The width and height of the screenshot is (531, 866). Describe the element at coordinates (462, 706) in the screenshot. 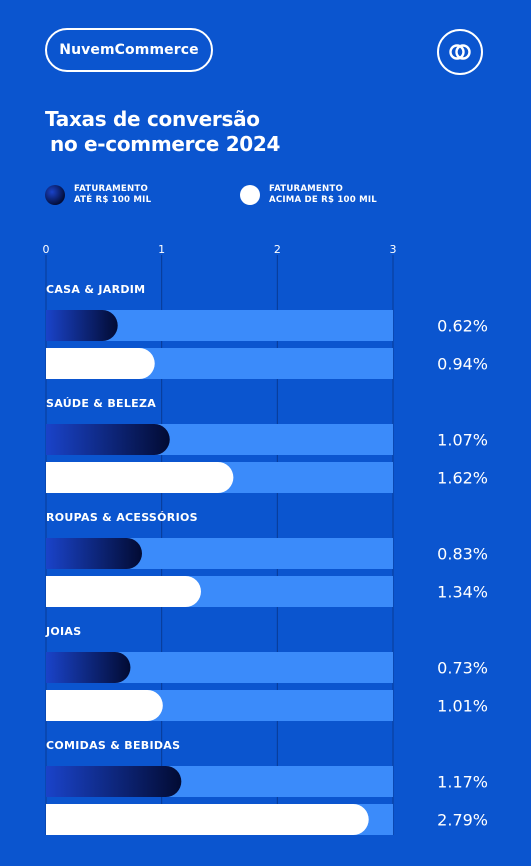

I see `value-label: 1.01%` at that location.